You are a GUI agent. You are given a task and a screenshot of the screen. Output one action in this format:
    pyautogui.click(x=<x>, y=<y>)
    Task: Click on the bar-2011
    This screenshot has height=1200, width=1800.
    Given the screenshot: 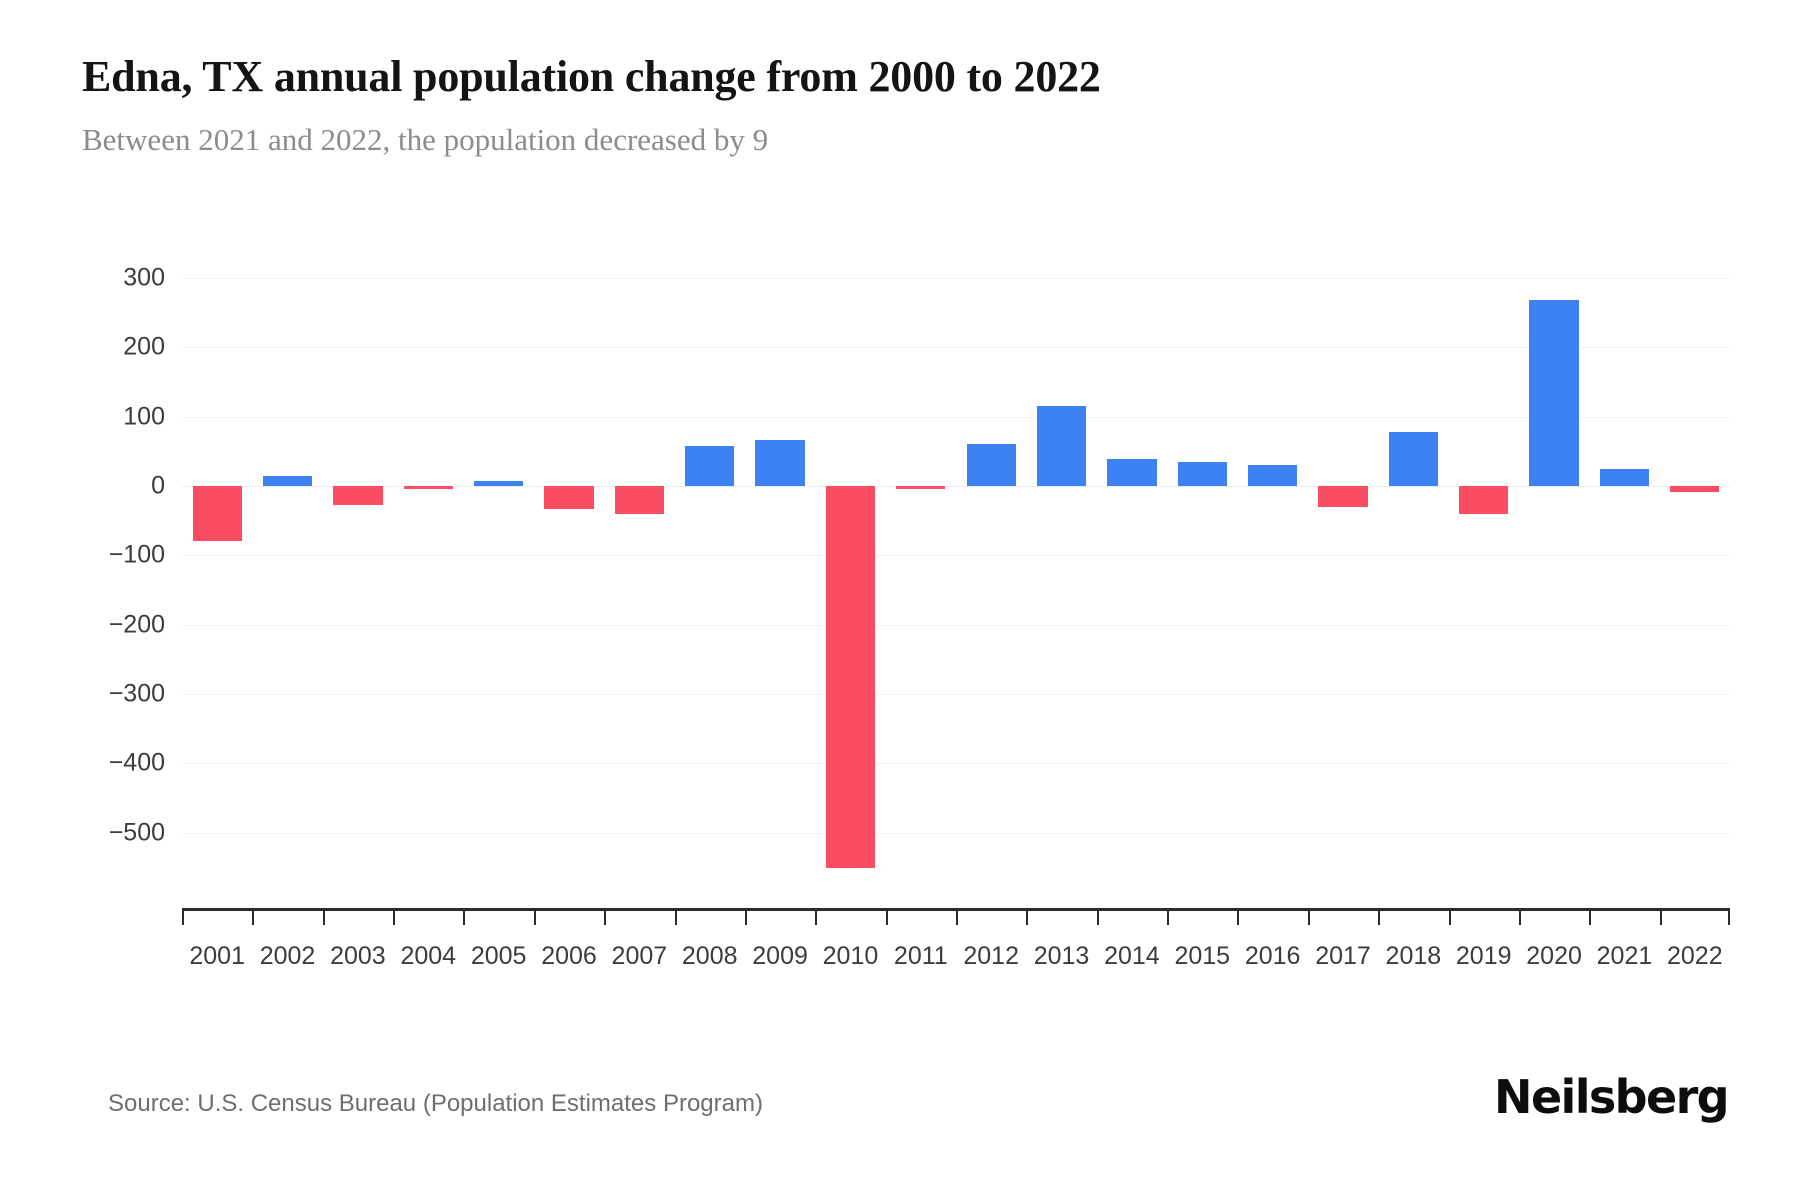 What is the action you would take?
    pyautogui.click(x=921, y=488)
    